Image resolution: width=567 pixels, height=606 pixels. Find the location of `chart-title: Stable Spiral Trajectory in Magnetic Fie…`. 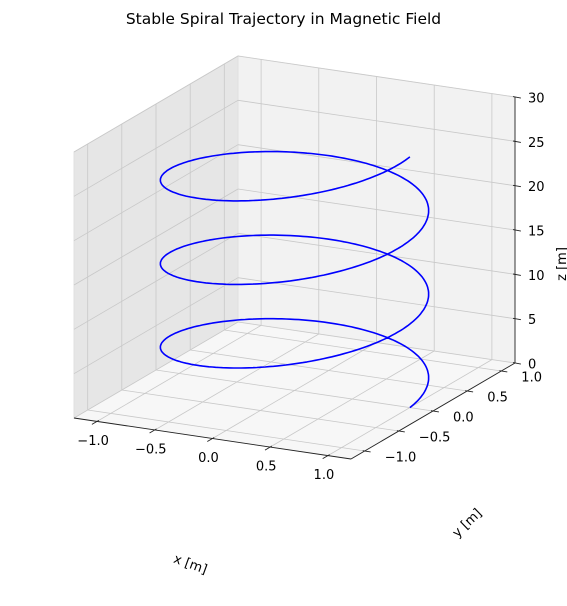

chart-title: Stable Spiral Trajectory in Magnetic Fie… is located at coordinates (283, 19).